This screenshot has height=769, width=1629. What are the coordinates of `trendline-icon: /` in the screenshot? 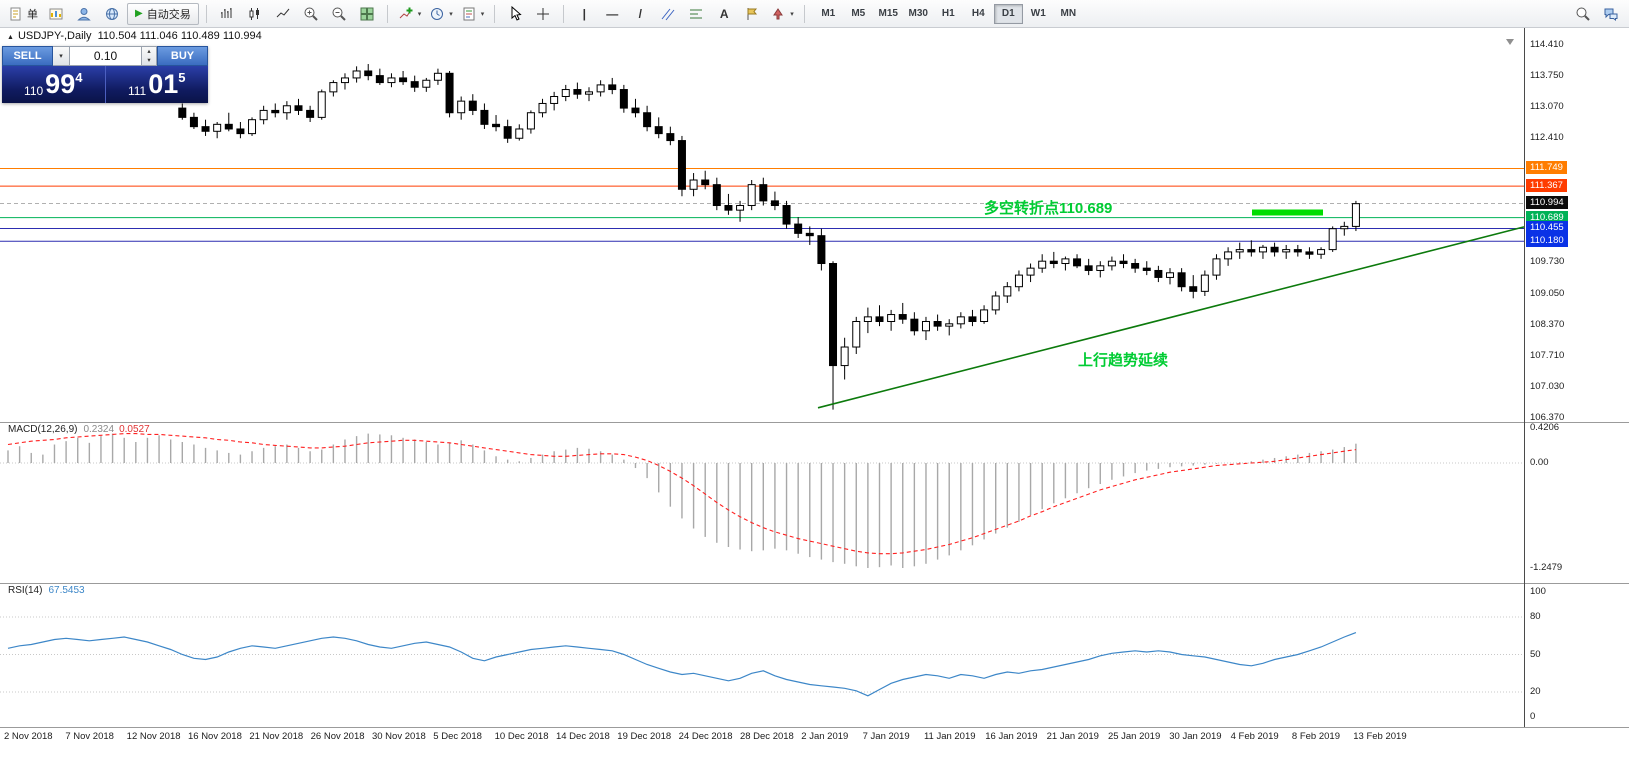 It's located at (640, 13).